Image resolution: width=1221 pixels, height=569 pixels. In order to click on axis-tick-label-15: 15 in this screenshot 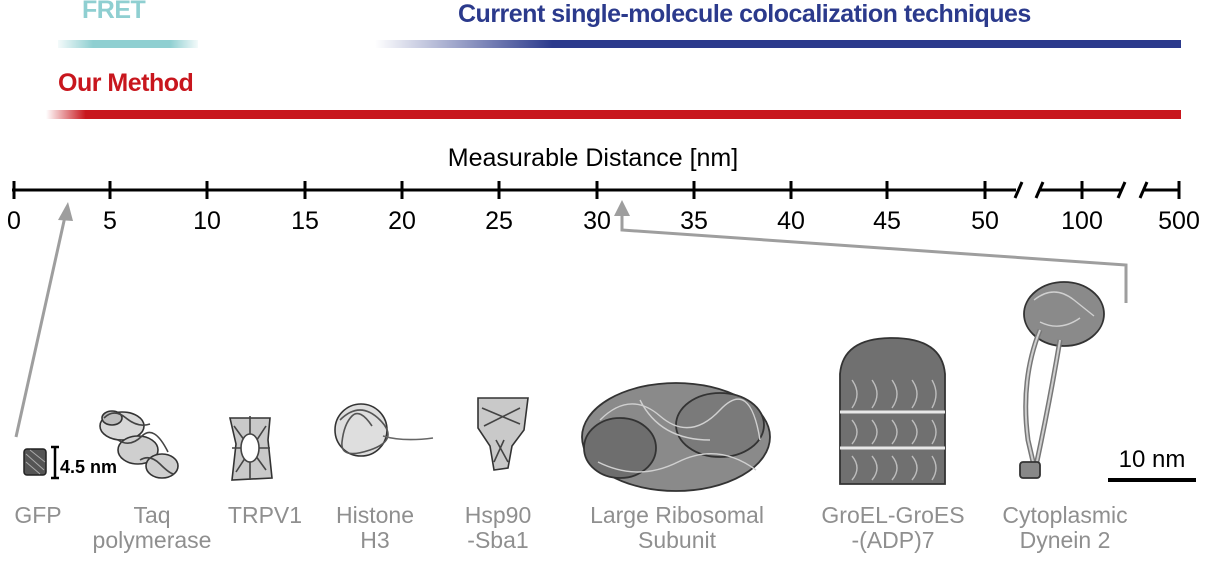, I will do `click(305, 221)`.